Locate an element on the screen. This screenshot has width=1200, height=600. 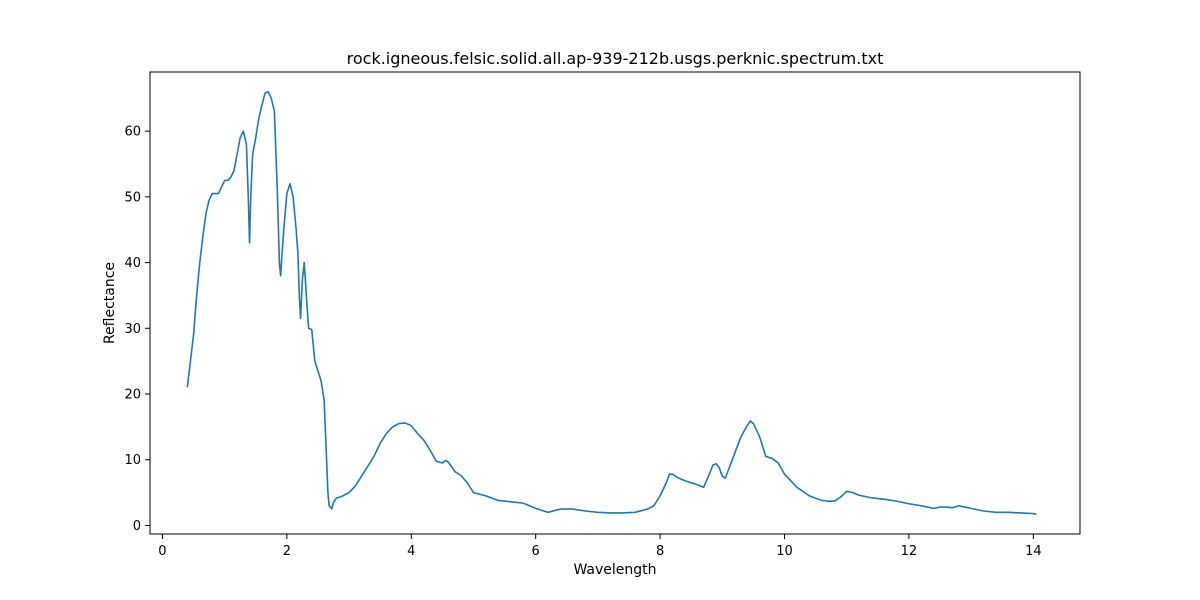
x-tick-label: 6 is located at coordinates (536, 551).